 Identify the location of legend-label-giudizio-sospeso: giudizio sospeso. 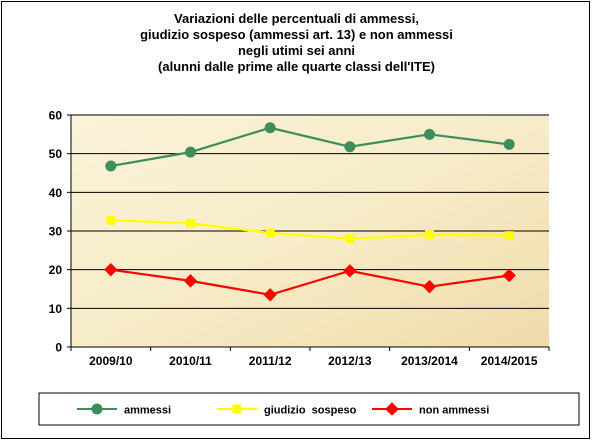
(310, 411).